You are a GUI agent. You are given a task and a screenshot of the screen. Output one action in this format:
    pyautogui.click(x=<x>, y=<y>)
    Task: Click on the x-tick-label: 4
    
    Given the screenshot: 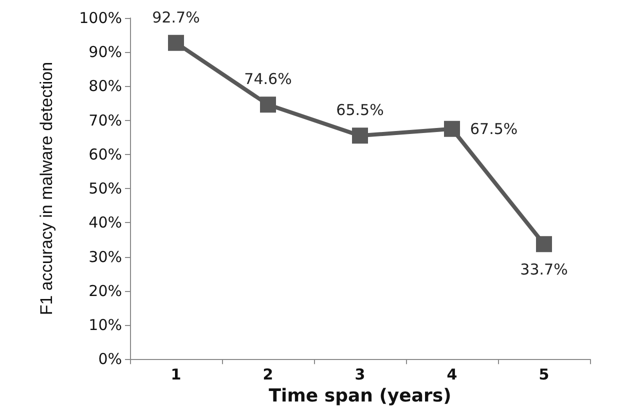 What is the action you would take?
    pyautogui.click(x=452, y=375)
    